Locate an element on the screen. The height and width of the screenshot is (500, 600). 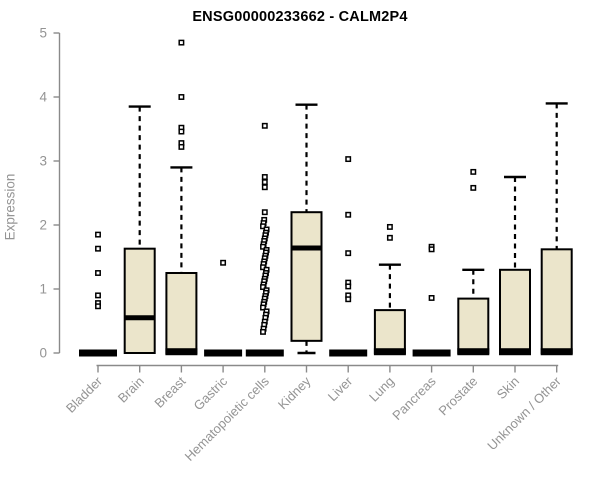
y-axis: 0 1 2 3 4 5 is located at coordinates (50, 193).